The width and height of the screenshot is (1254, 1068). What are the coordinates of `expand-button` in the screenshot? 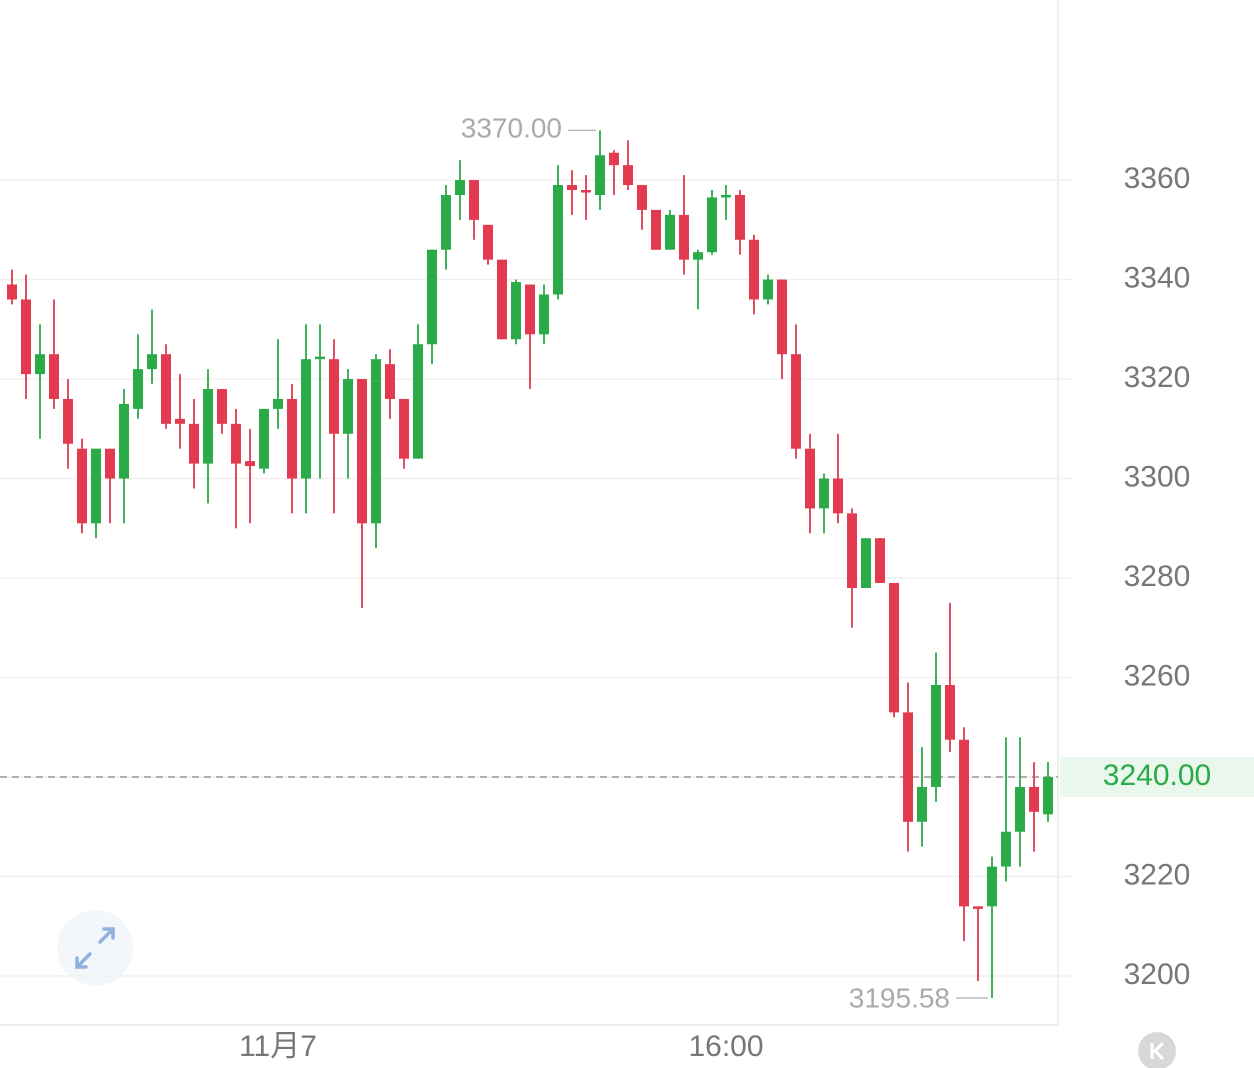 It's located at (95, 948).